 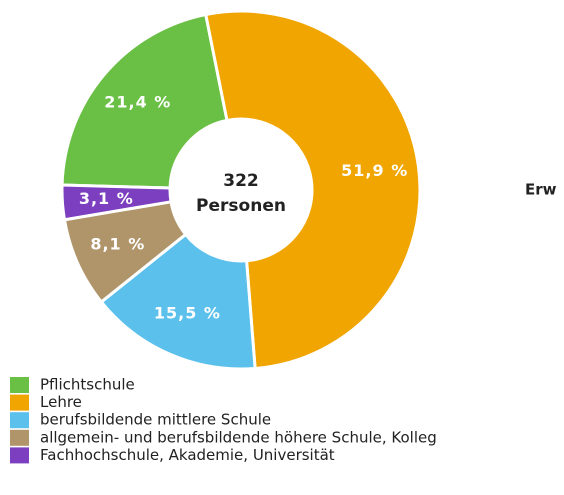 I want to click on legend-text: Pflichtschule, so click(x=87, y=385).